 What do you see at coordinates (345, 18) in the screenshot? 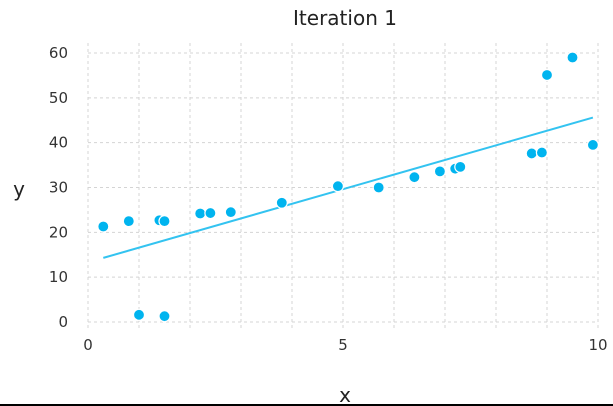
I see `chart-title: Iteration 1` at bounding box center [345, 18].